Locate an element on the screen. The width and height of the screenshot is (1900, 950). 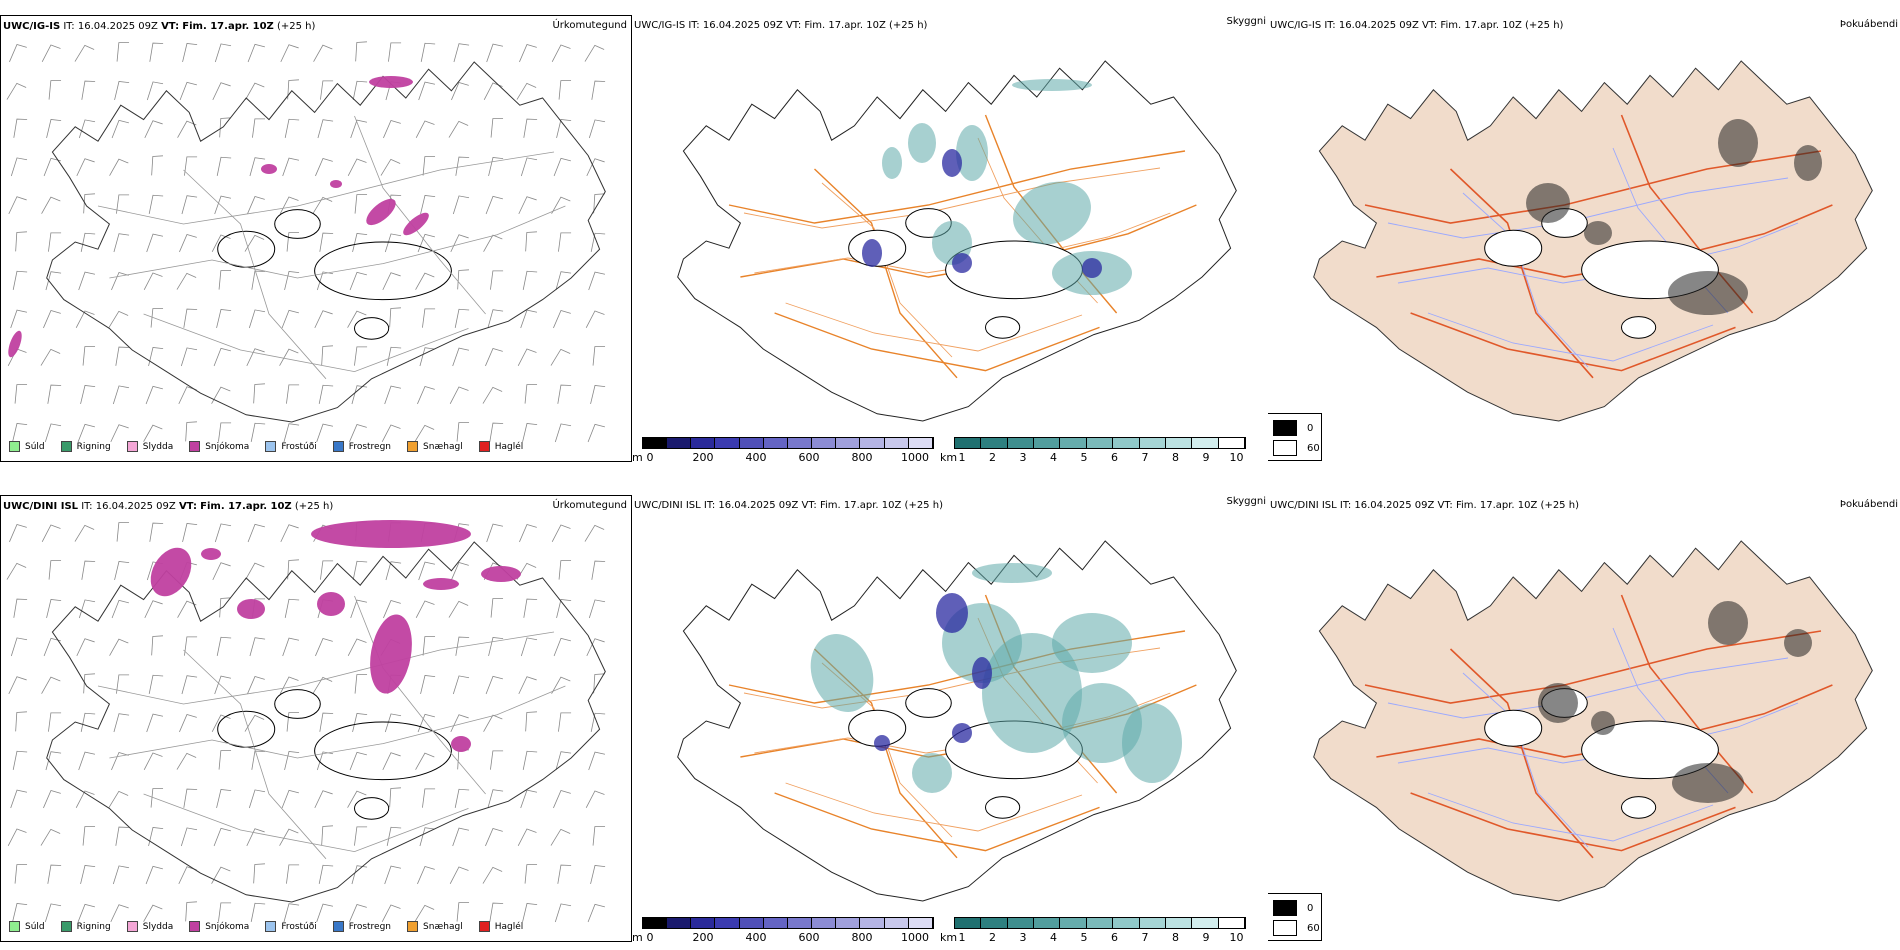
colorbar-tick-label: 5 is located at coordinates (1084, 936).